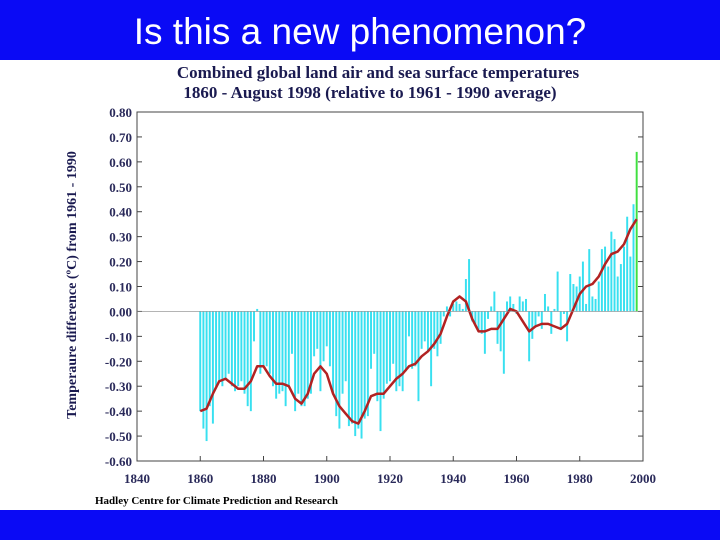  I want to click on y-tick-label: 0.60, so click(120, 162).